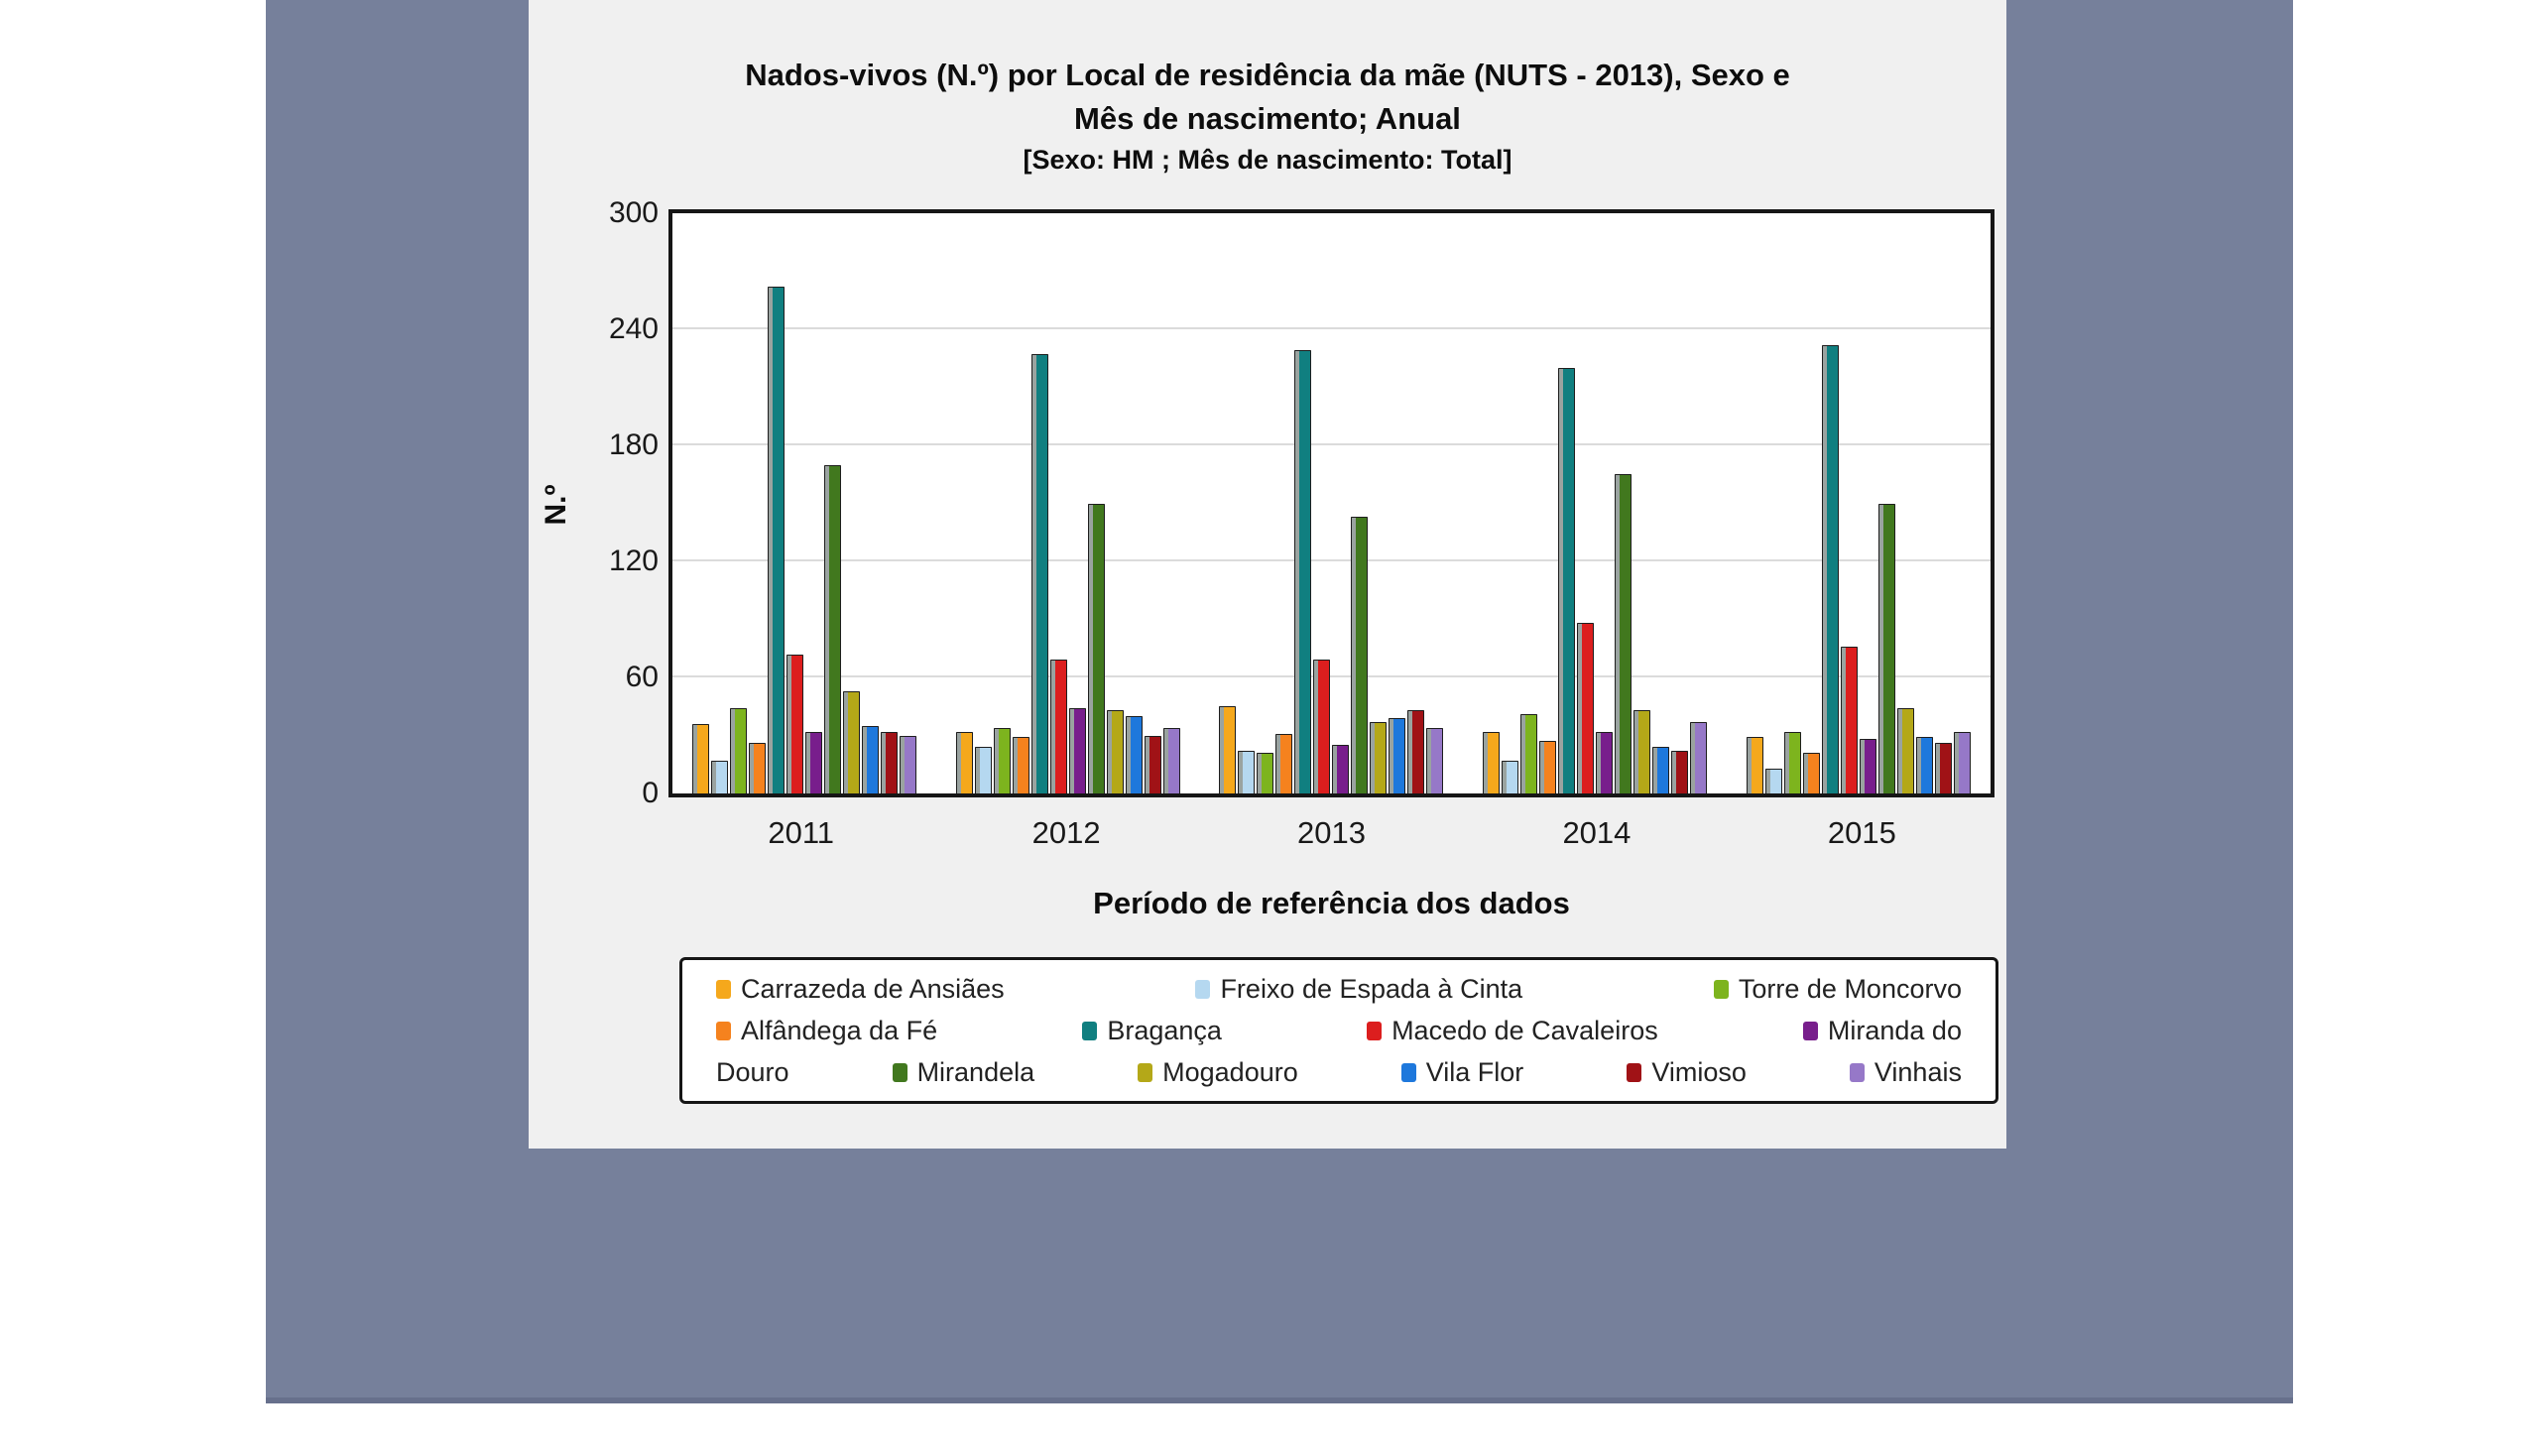 Image resolution: width=2539 pixels, height=1456 pixels. I want to click on bar-group-2011, so click(804, 503).